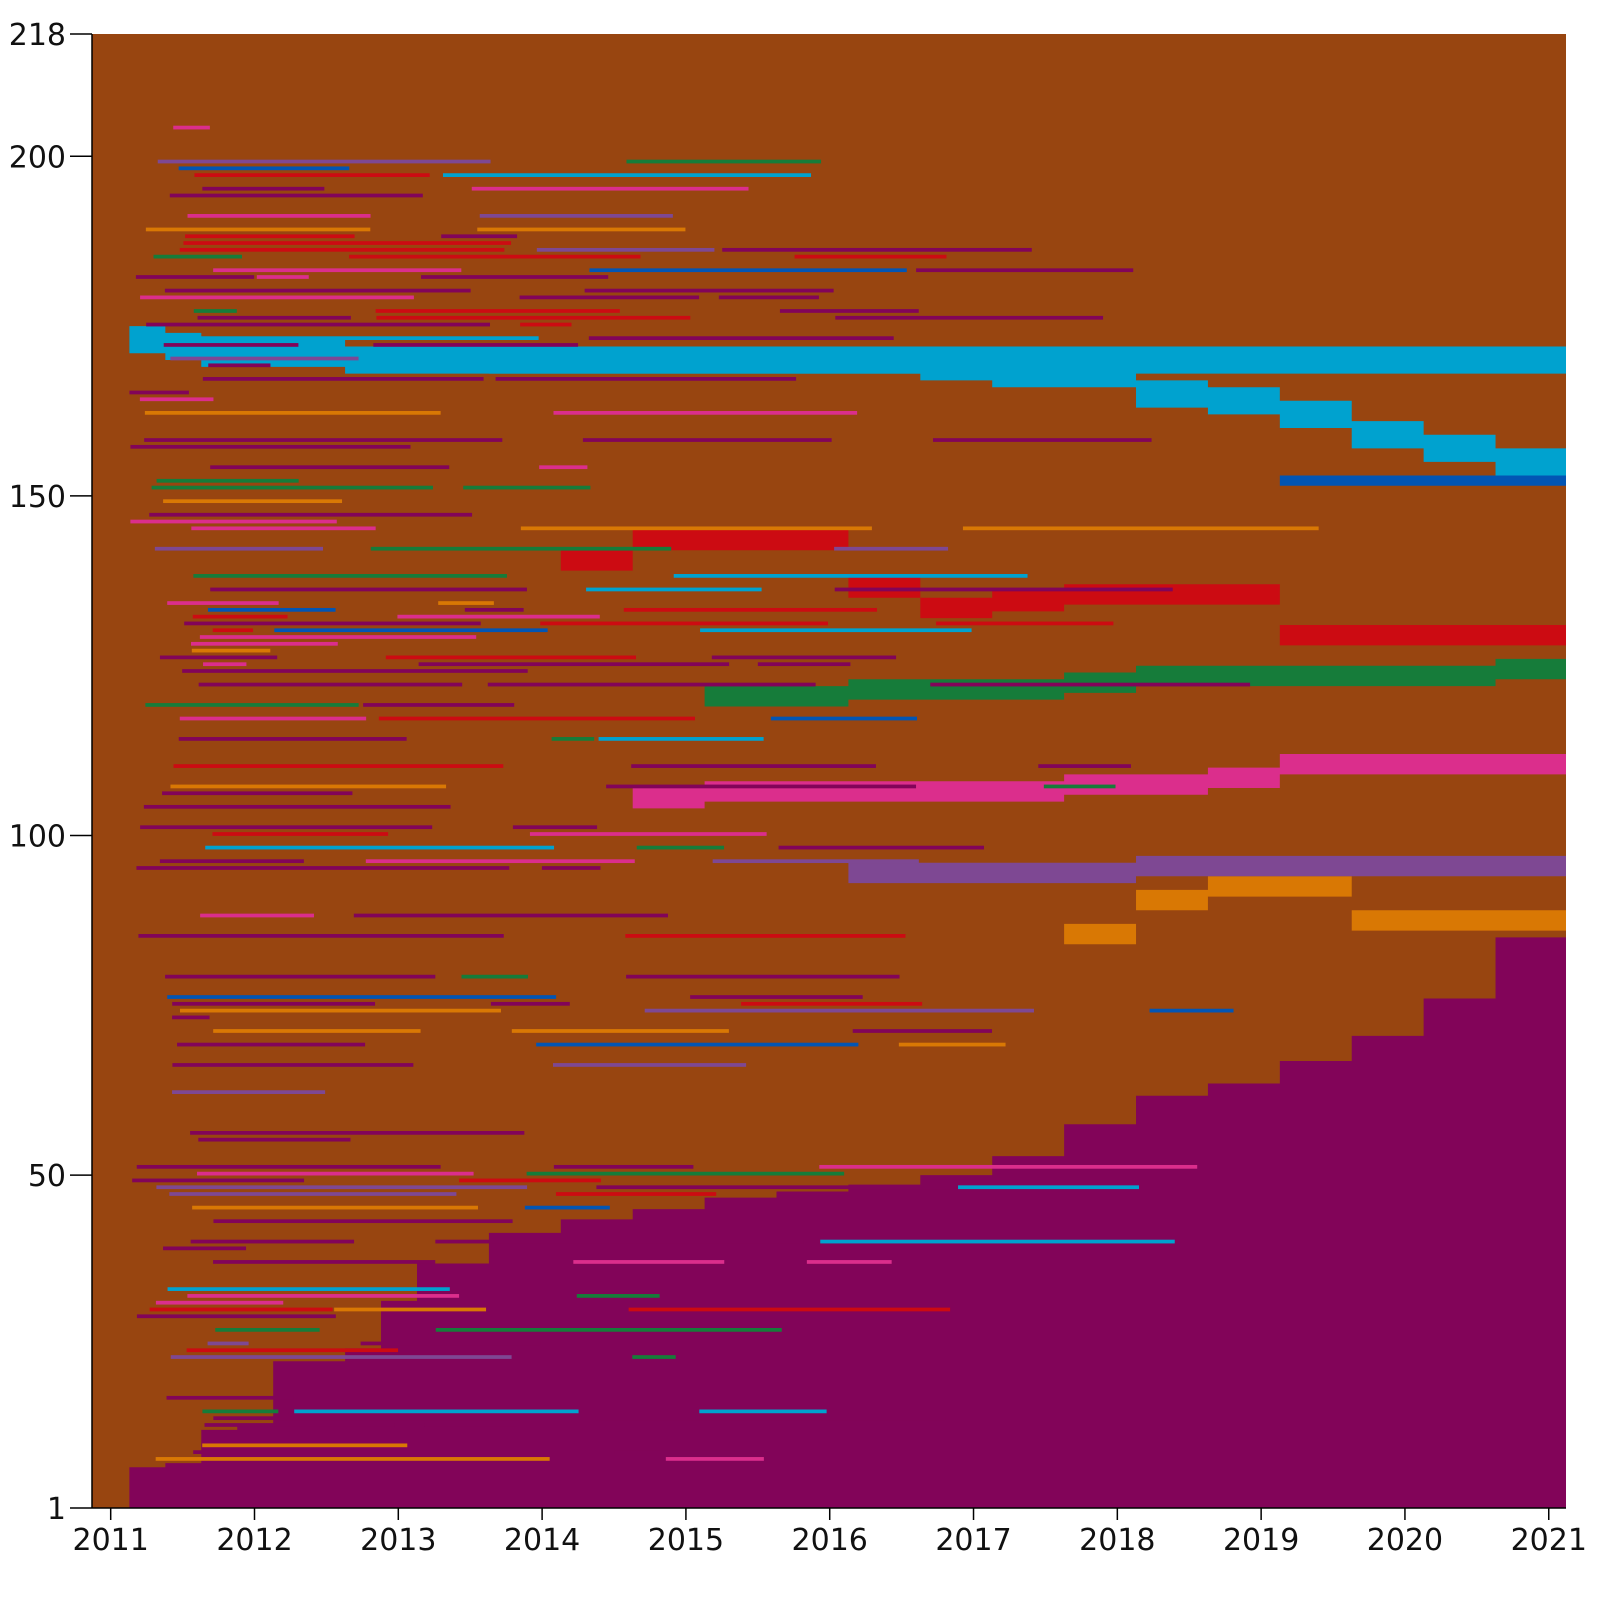 Image resolution: width=1600 pixels, height=1600 pixels. What do you see at coordinates (1261, 1540) in the screenshot?
I see `x-tick-label: 2019` at bounding box center [1261, 1540].